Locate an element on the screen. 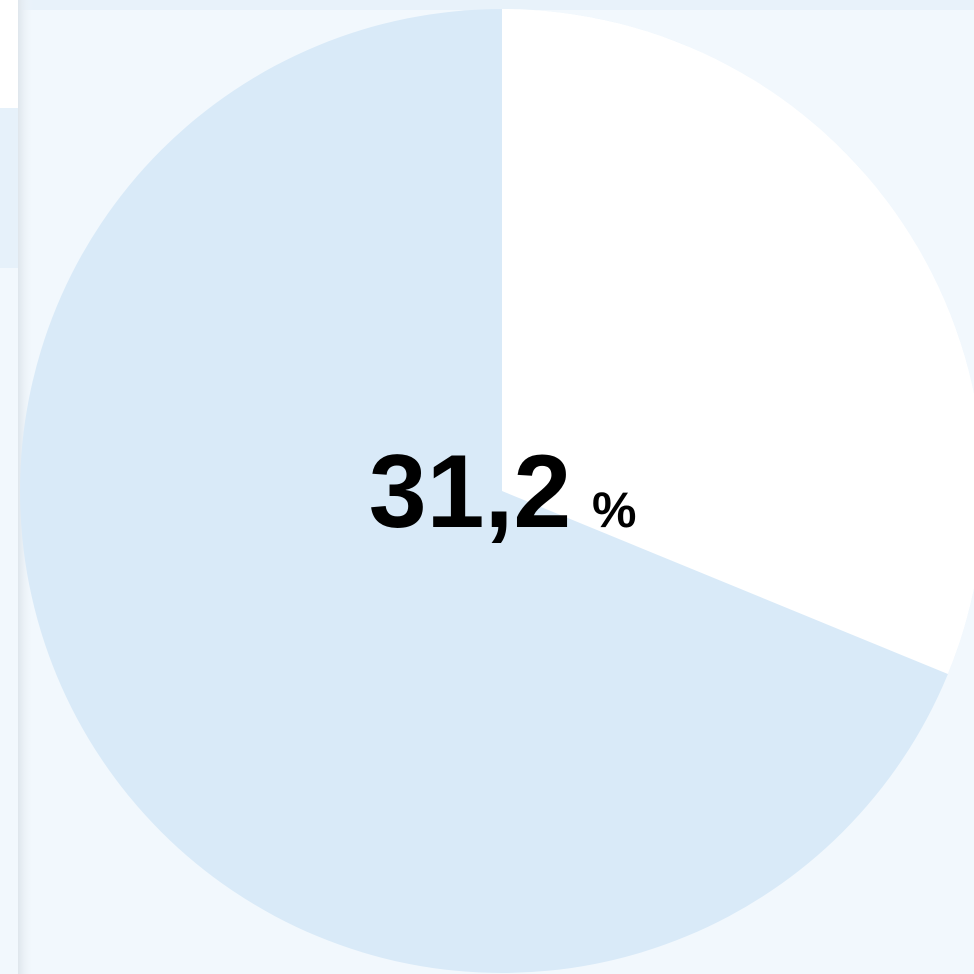  side-panel-item is located at coordinates (9, 188).